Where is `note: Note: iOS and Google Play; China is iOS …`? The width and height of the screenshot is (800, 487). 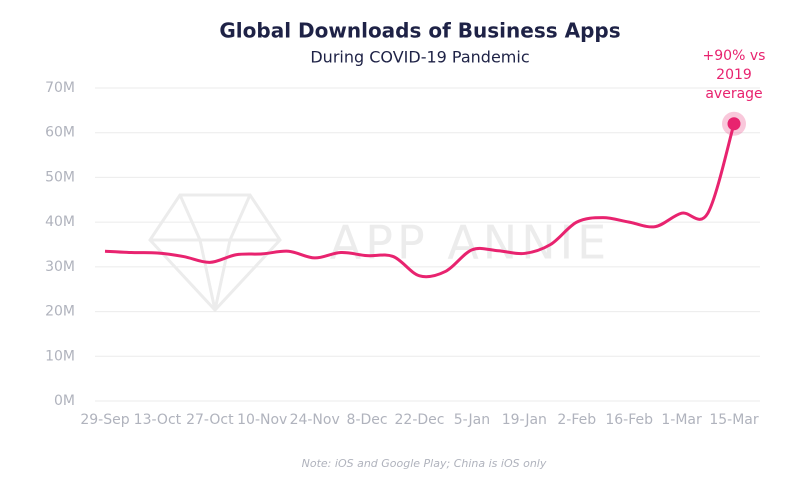 note: Note: iOS and Google Play; China is iOS … is located at coordinates (424, 463).